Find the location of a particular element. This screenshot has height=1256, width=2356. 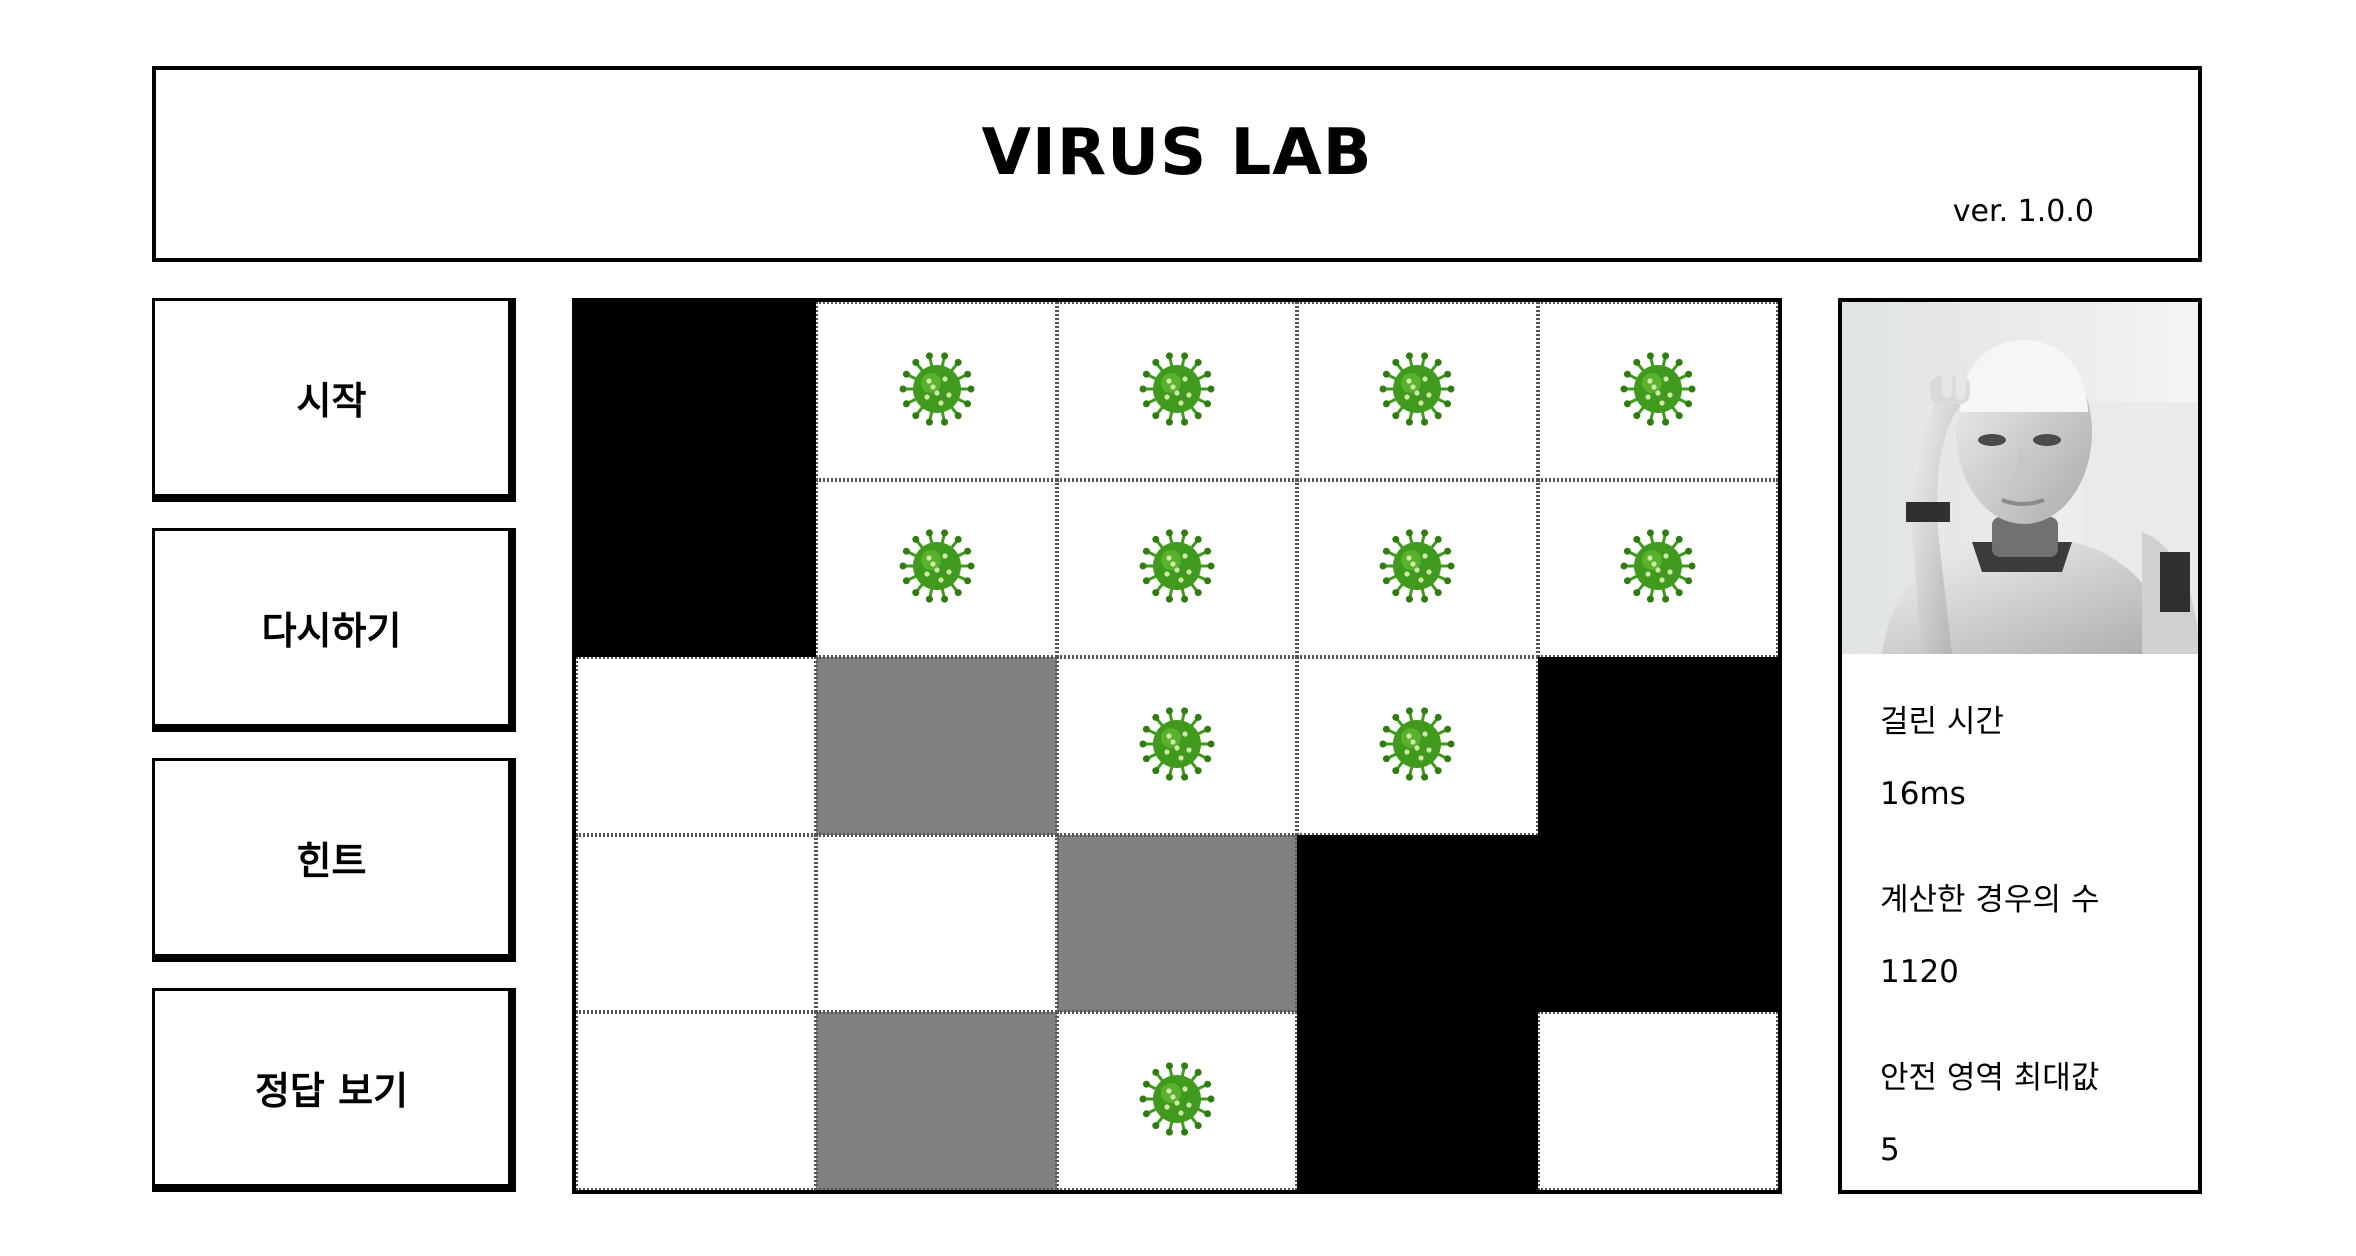

restart-button: 다시하기 is located at coordinates (334, 630).